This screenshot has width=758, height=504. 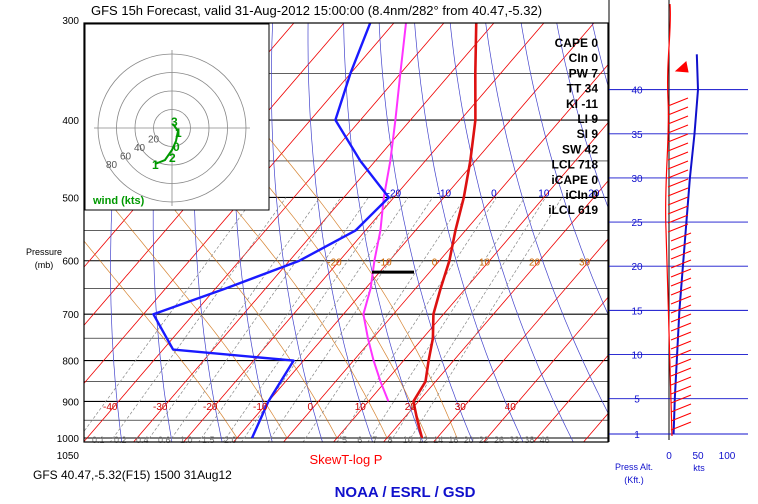 I want to click on alt-axis-unit: (Kft.), so click(x=634, y=480).